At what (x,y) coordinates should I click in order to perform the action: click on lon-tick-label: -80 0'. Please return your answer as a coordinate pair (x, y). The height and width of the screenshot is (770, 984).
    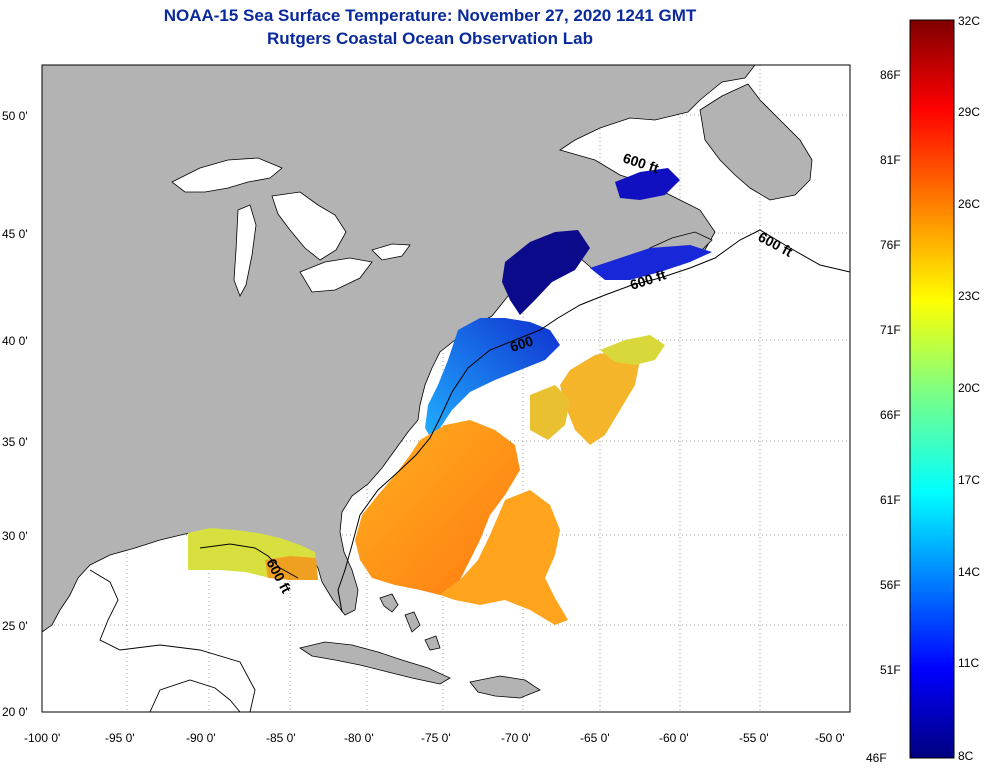
    Looking at the image, I should click on (359, 738).